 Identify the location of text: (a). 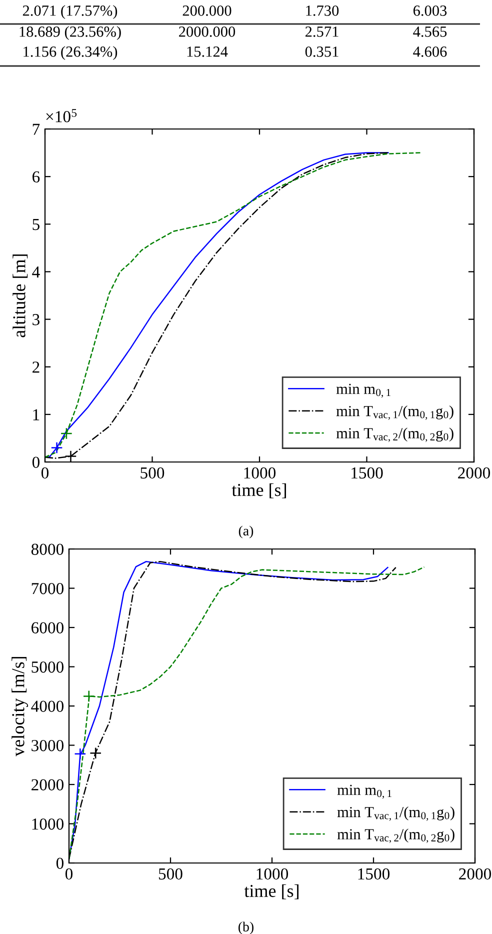
(246, 532).